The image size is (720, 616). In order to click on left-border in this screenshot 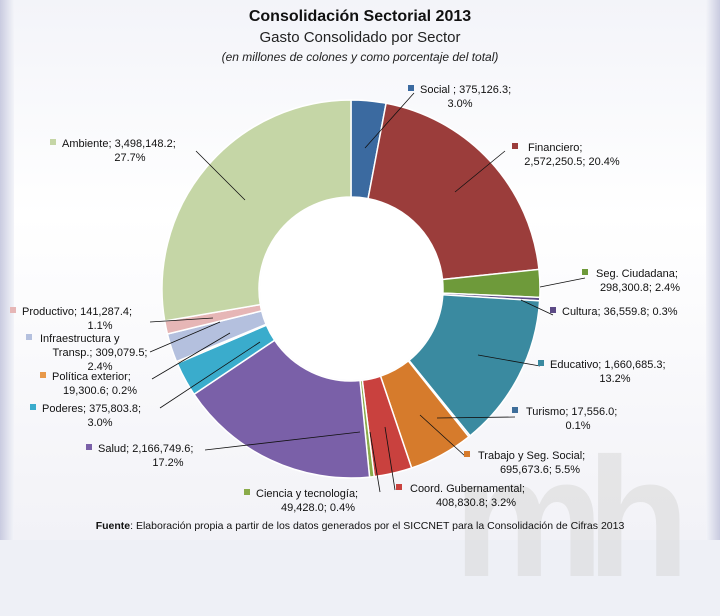, I will do `click(7, 270)`.